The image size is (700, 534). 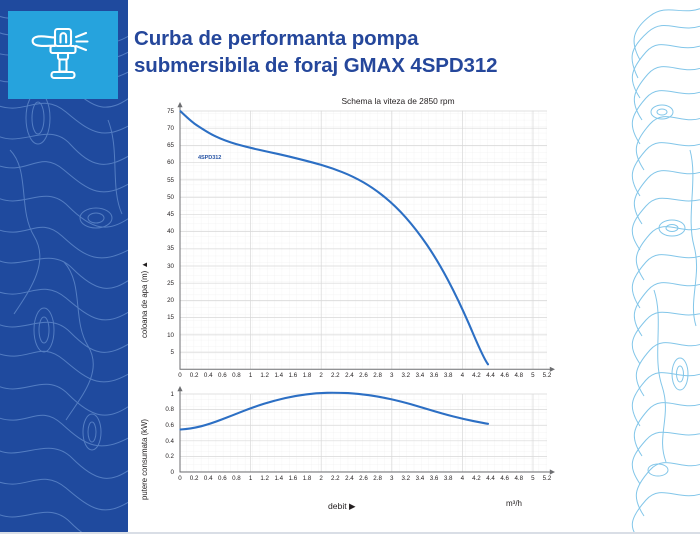 What do you see at coordinates (335, 478) in the screenshot?
I see `power-x-tick: 2.2` at bounding box center [335, 478].